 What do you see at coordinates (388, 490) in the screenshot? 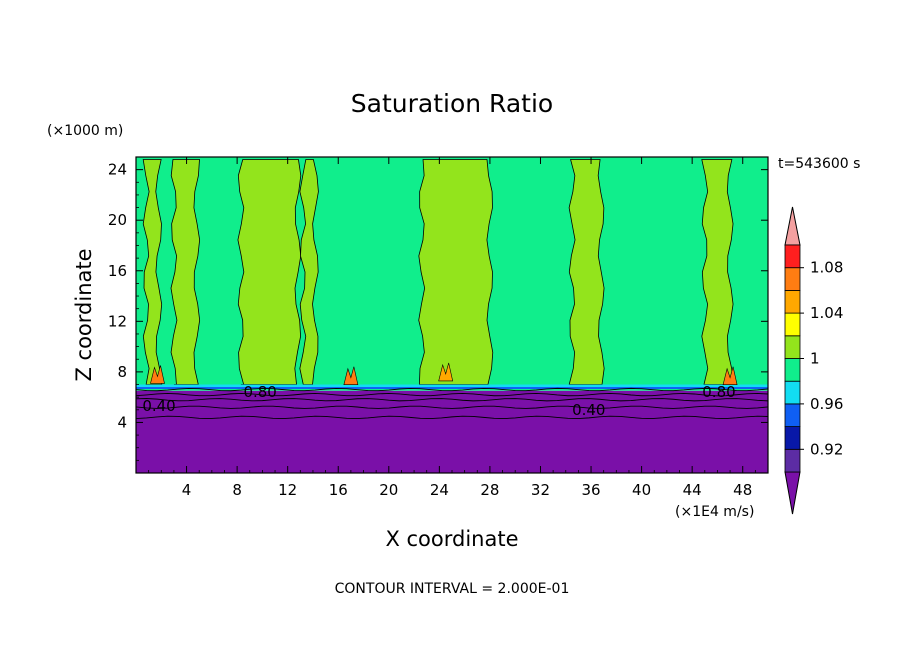
I see `x-tick-label: 20` at bounding box center [388, 490].